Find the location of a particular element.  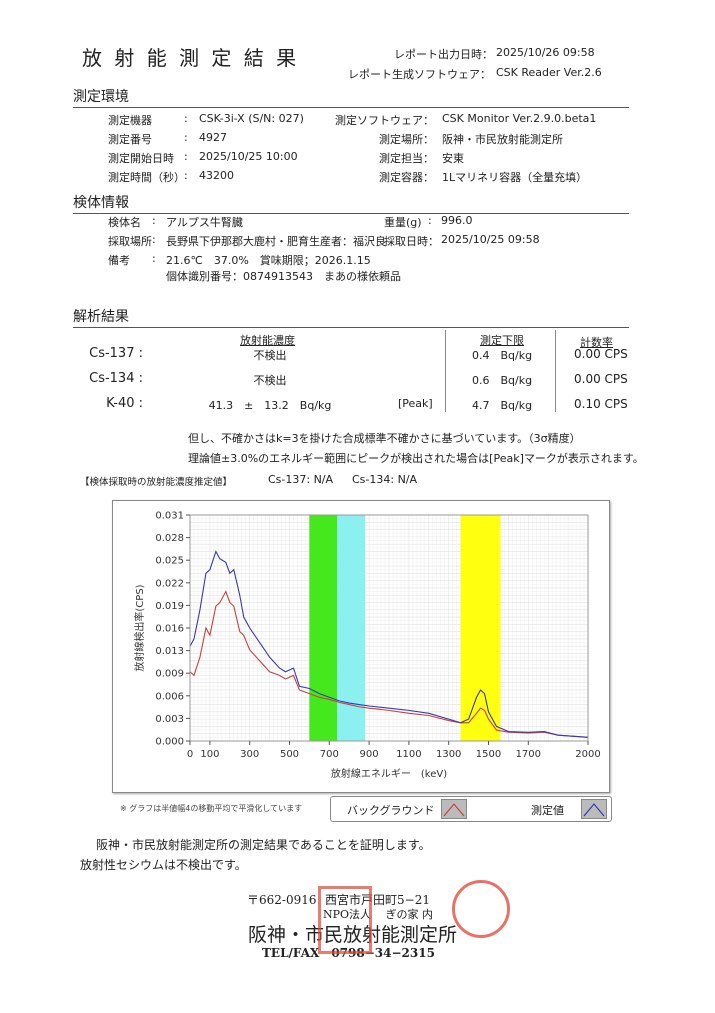

square-seal-icon is located at coordinates (345, 920).